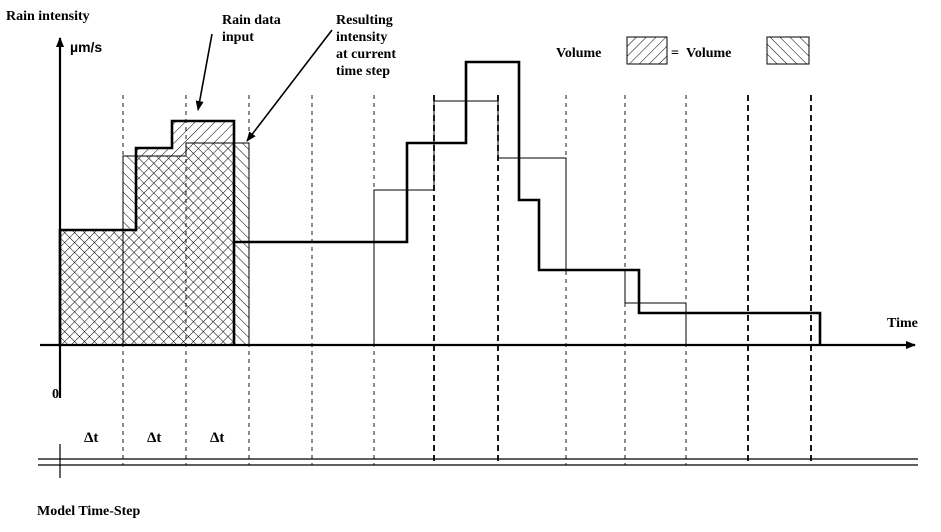 Image resolution: width=941 pixels, height=532 pixels. I want to click on rain-data-callout-arrow, so click(204, 72).